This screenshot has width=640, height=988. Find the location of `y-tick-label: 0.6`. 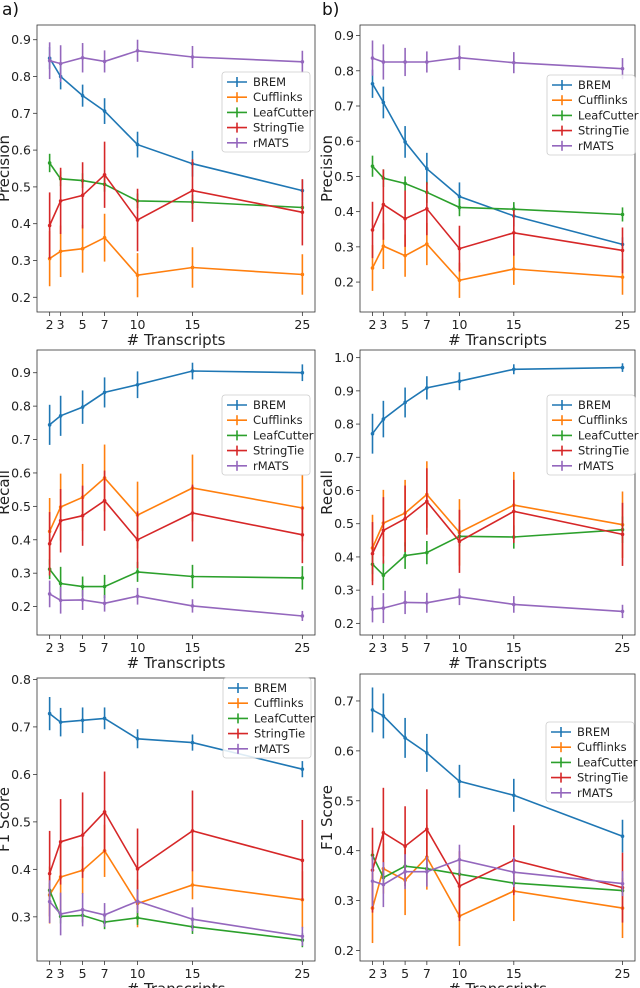

y-tick-label: 0.6 is located at coordinates (21, 472).